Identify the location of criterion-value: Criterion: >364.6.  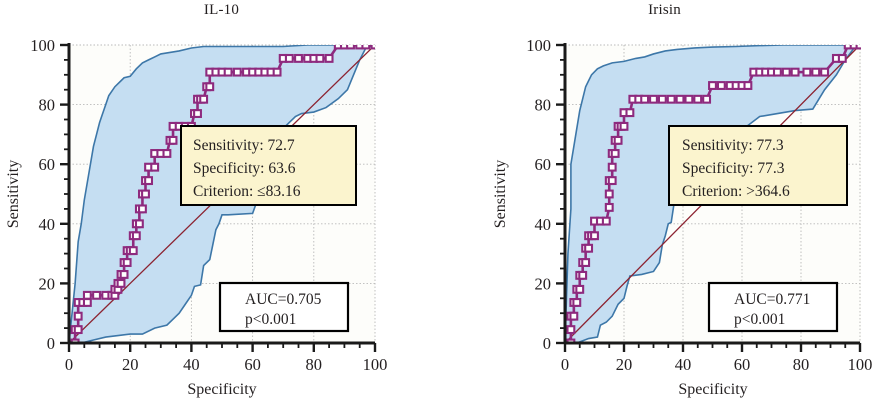
(736, 191).